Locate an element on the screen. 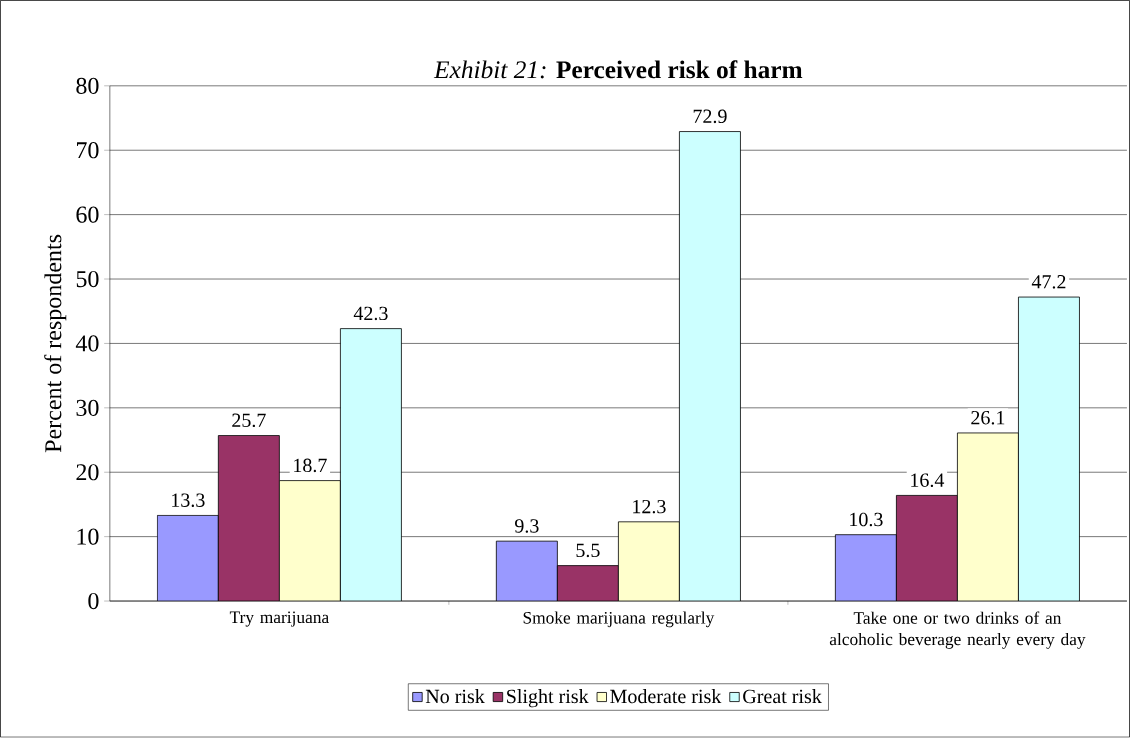  x-tick-label: Smoke marijuana regularly is located at coordinates (619, 619).